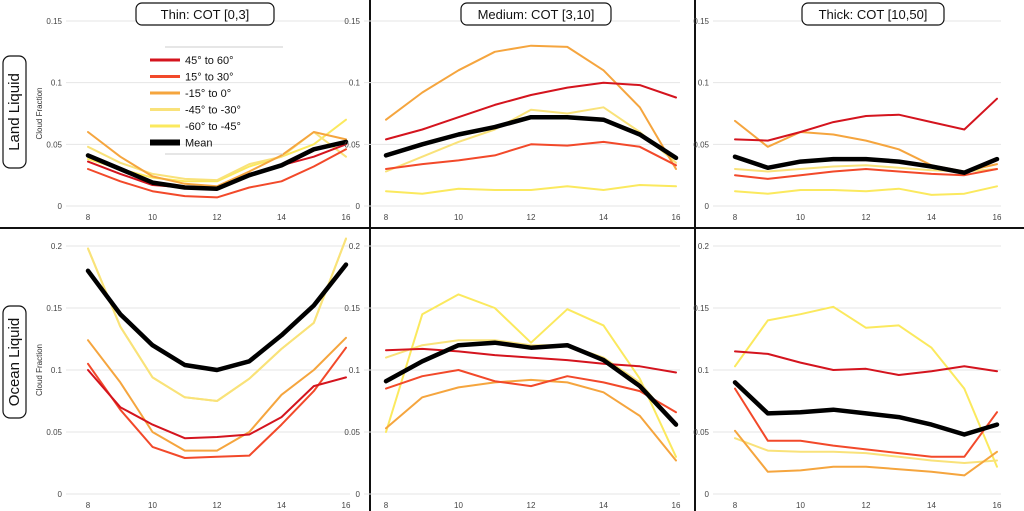 The height and width of the screenshot is (511, 1024). I want to click on column-title: Medium: COT [3,10], so click(536, 14).